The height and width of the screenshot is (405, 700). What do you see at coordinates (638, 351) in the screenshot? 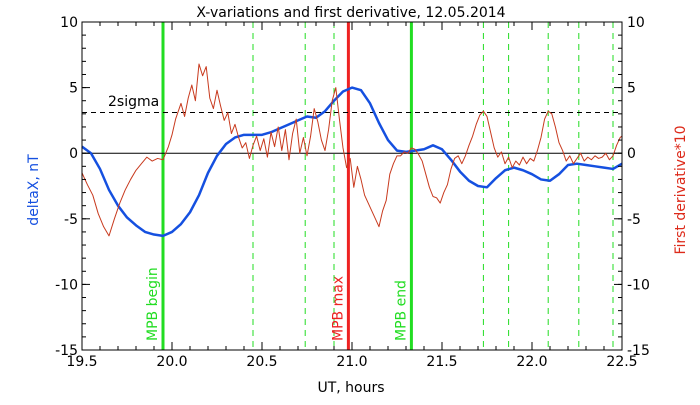
I see `y-tick-label-right: -15` at bounding box center [638, 351].